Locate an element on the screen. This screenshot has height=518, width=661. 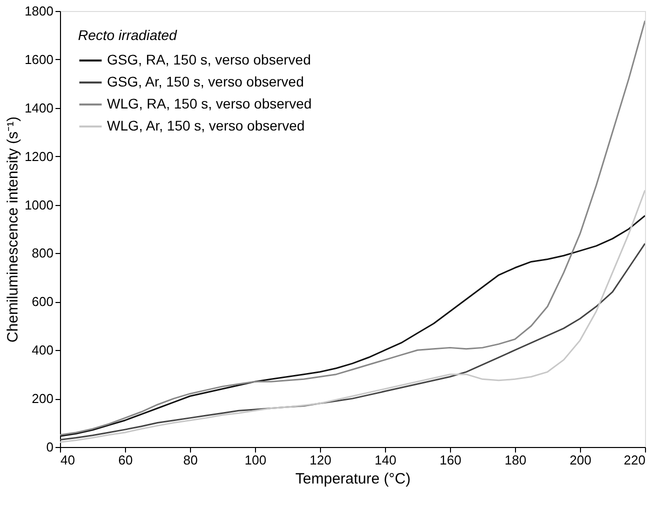
x-tick-label: 120 is located at coordinates (321, 460).